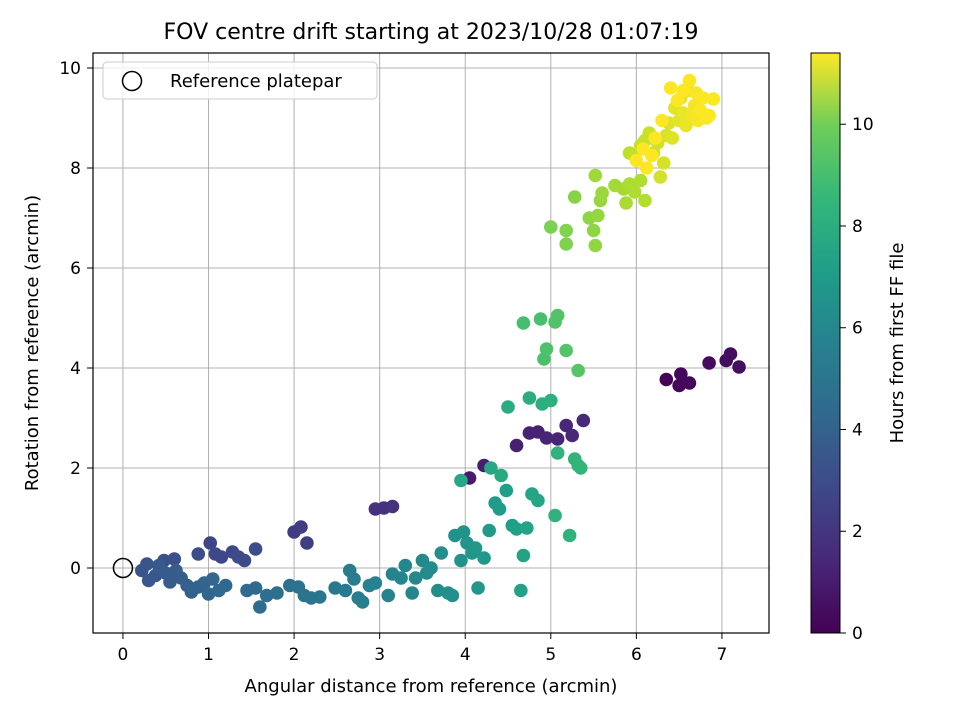 Image resolution: width=960 pixels, height=724 pixels. Describe the element at coordinates (123, 655) in the screenshot. I see `x-tick-label: 0` at that location.